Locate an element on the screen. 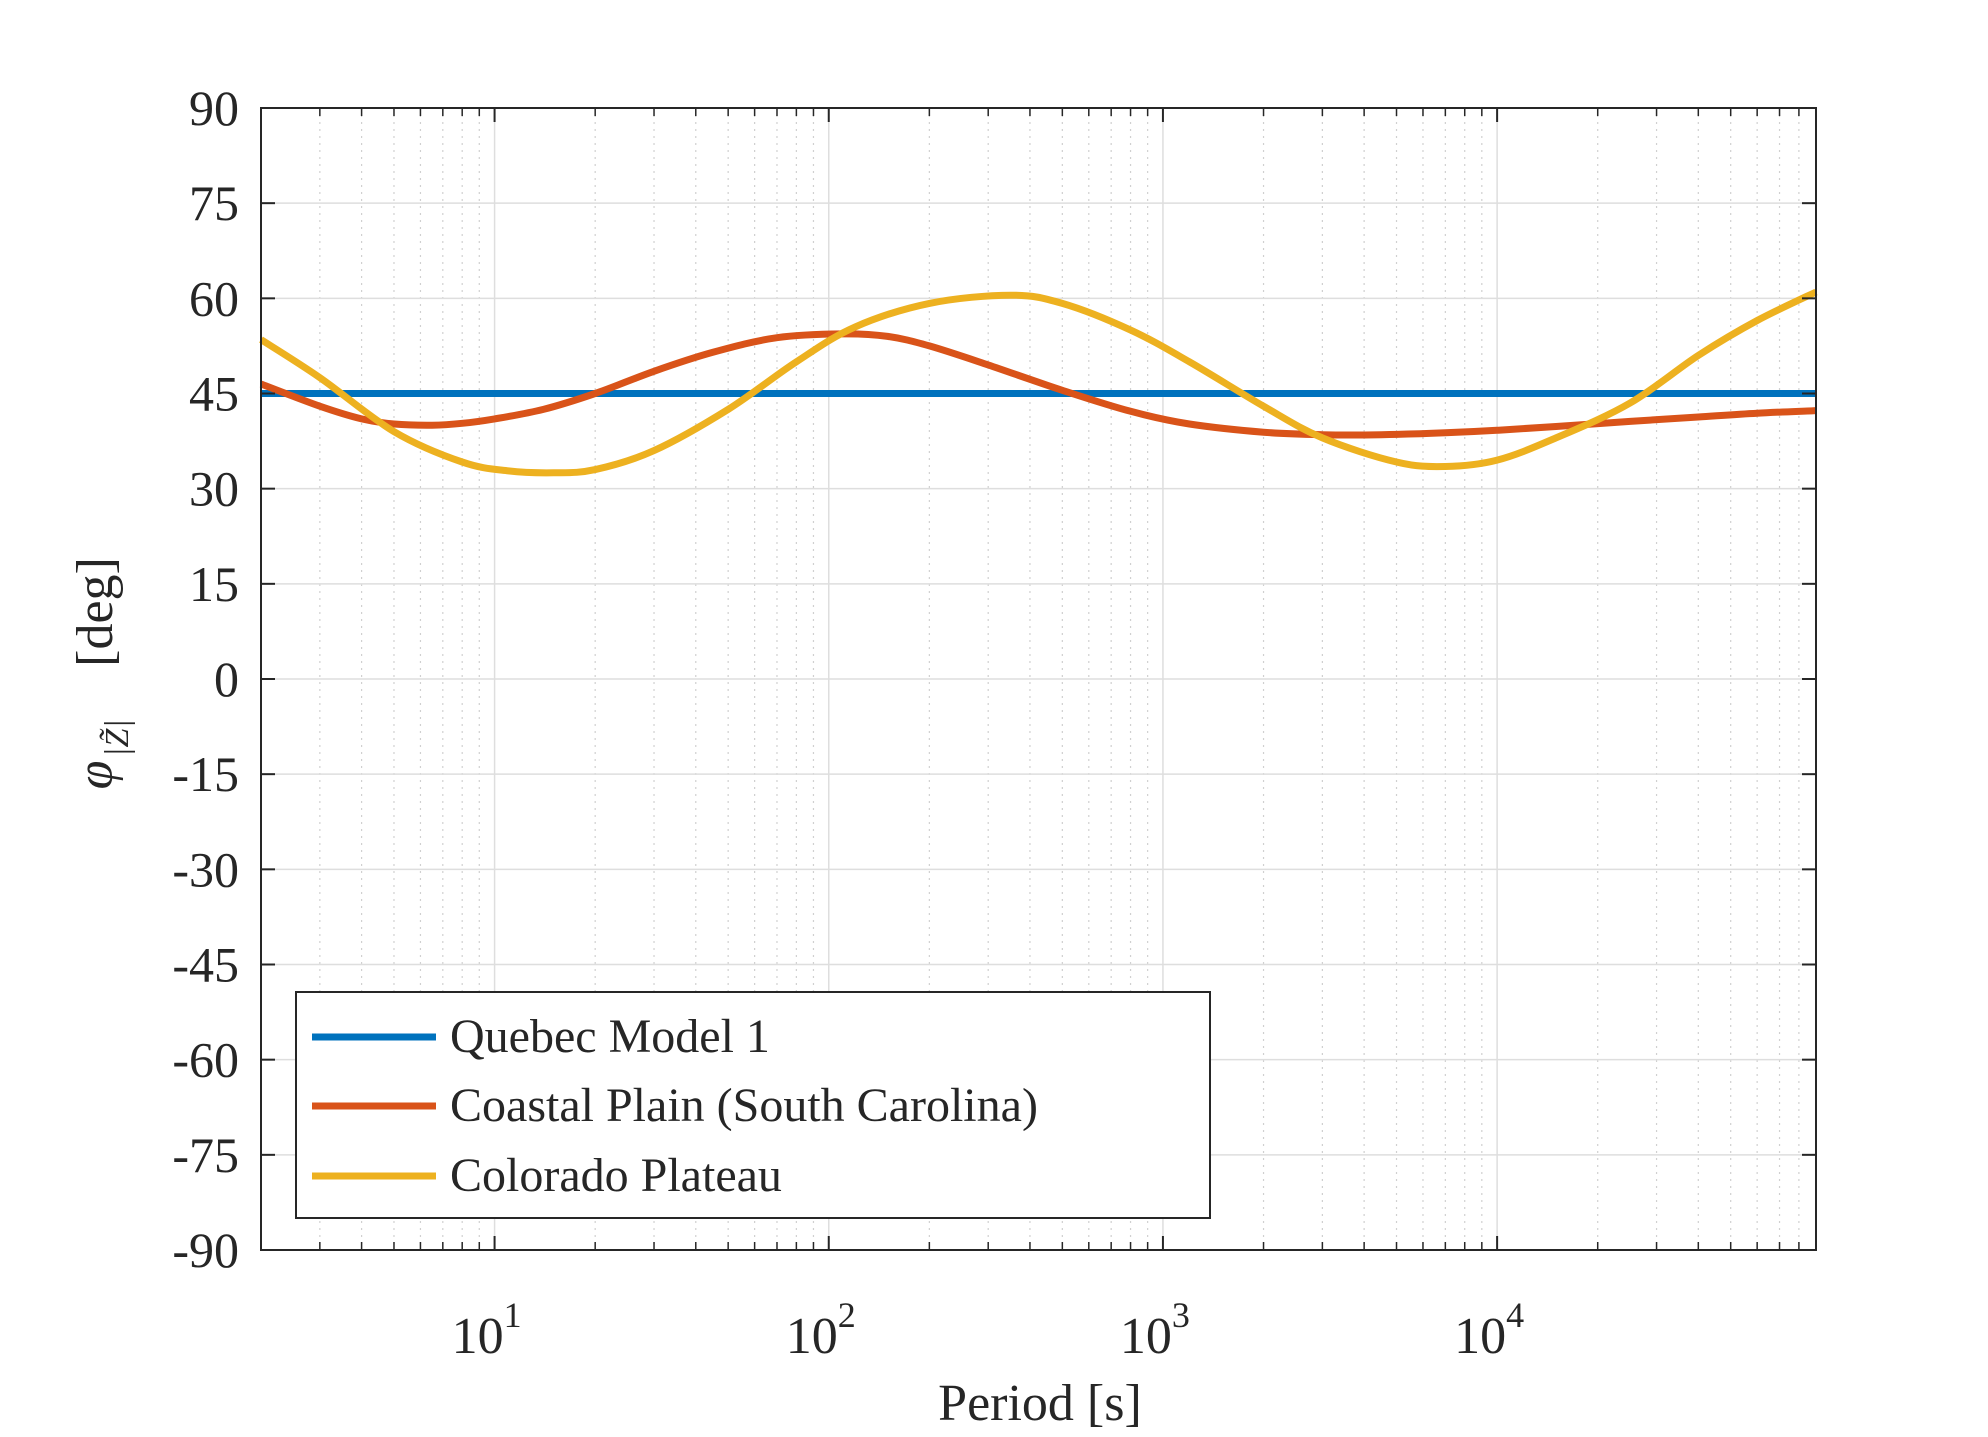 The width and height of the screenshot is (1988, 1437). legend-label-quebec: Quebec Model 1 is located at coordinates (610, 1036).